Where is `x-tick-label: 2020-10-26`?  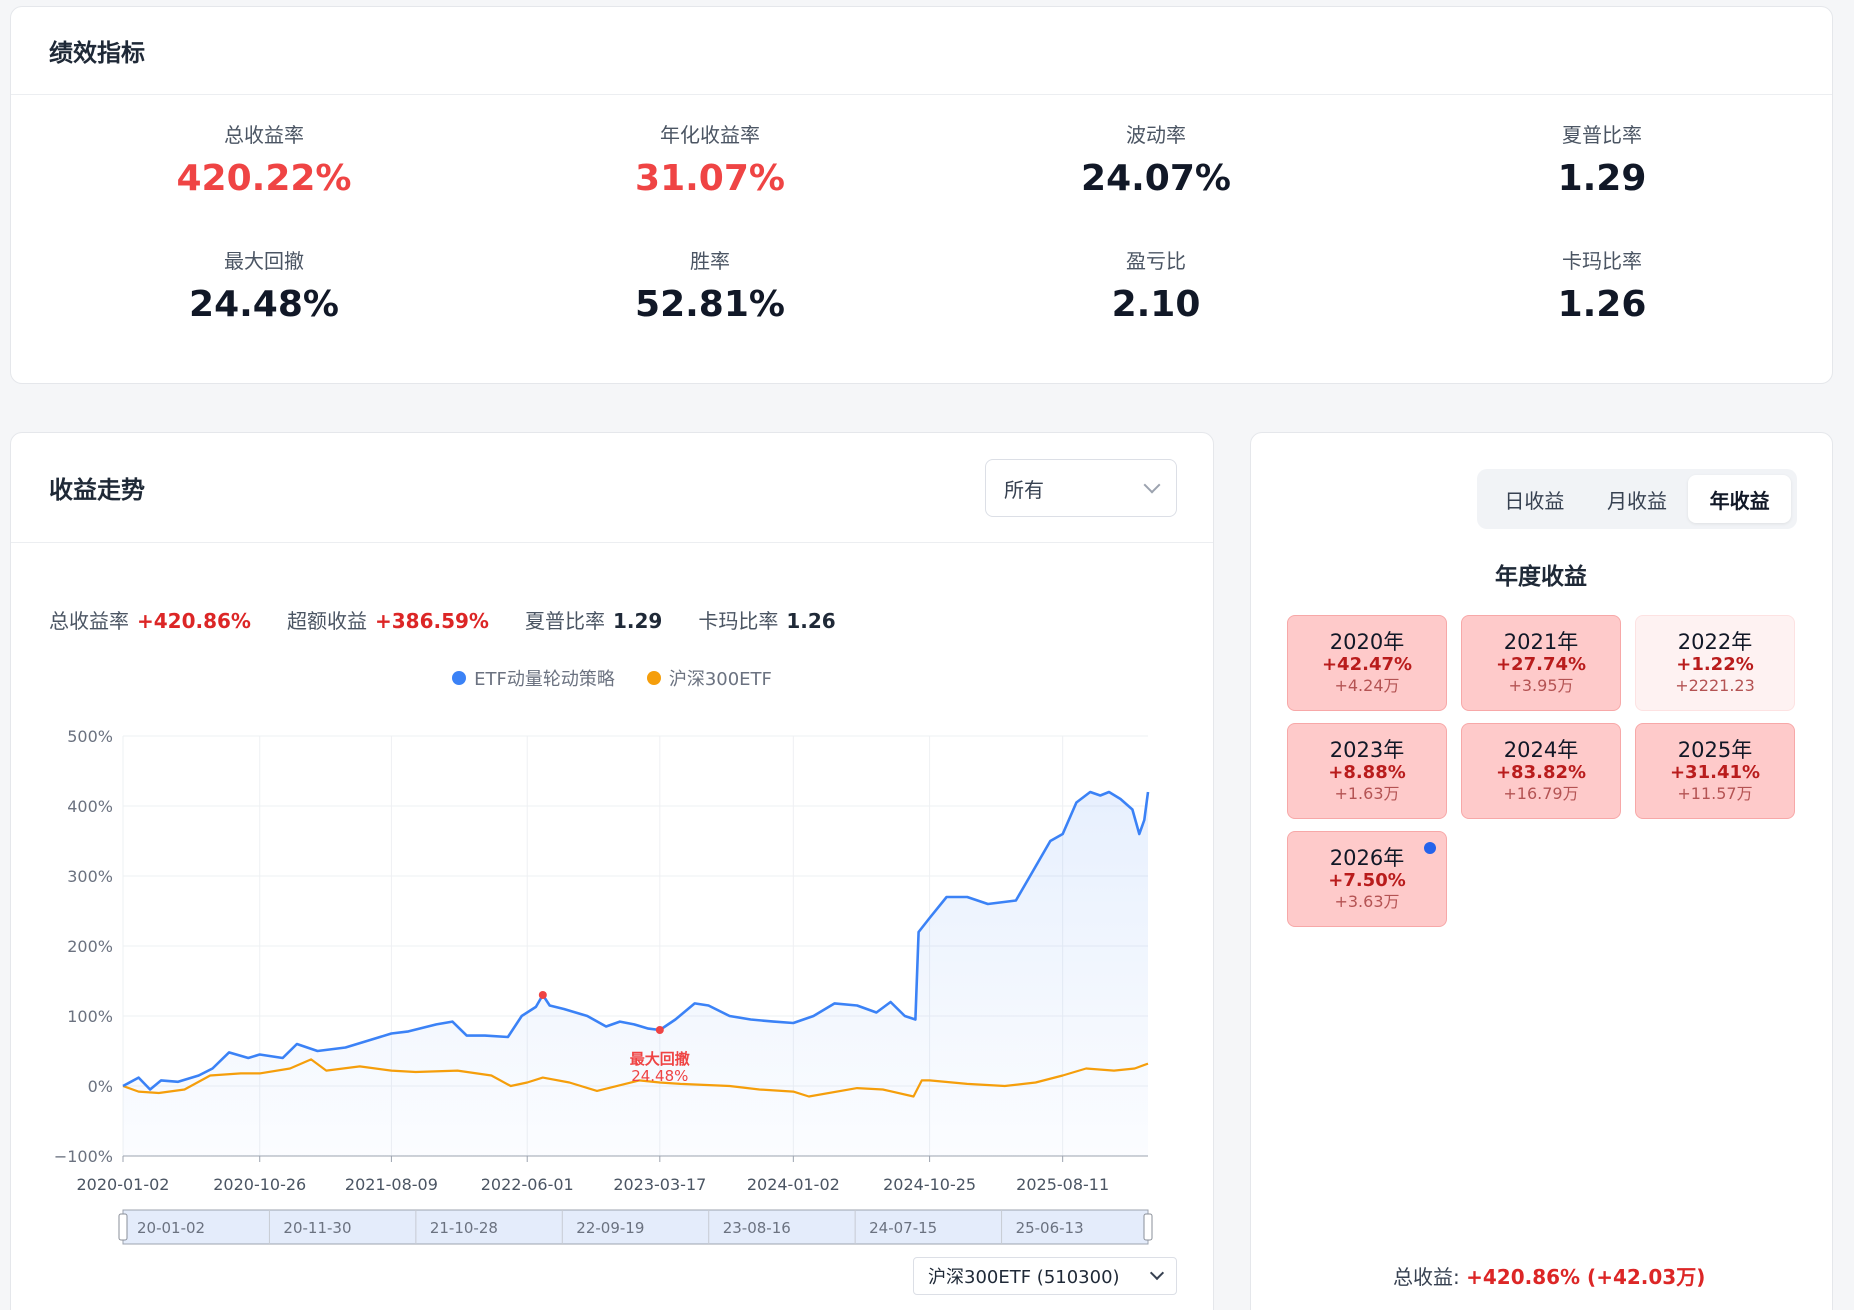 x-tick-label: 2020-10-26 is located at coordinates (259, 1184).